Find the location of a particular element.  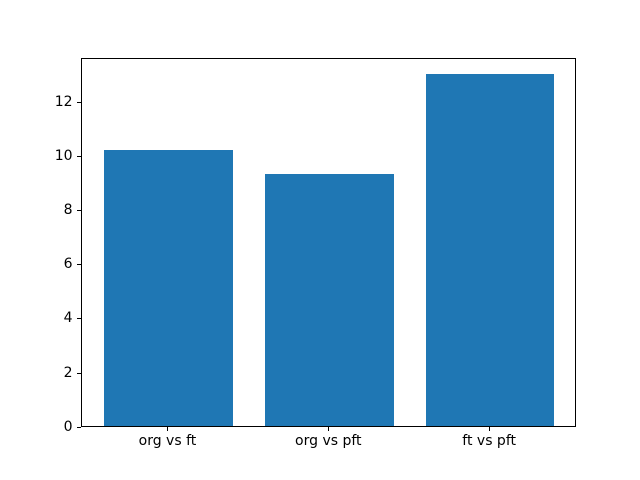

y-tick-label: 0 is located at coordinates (68, 426).